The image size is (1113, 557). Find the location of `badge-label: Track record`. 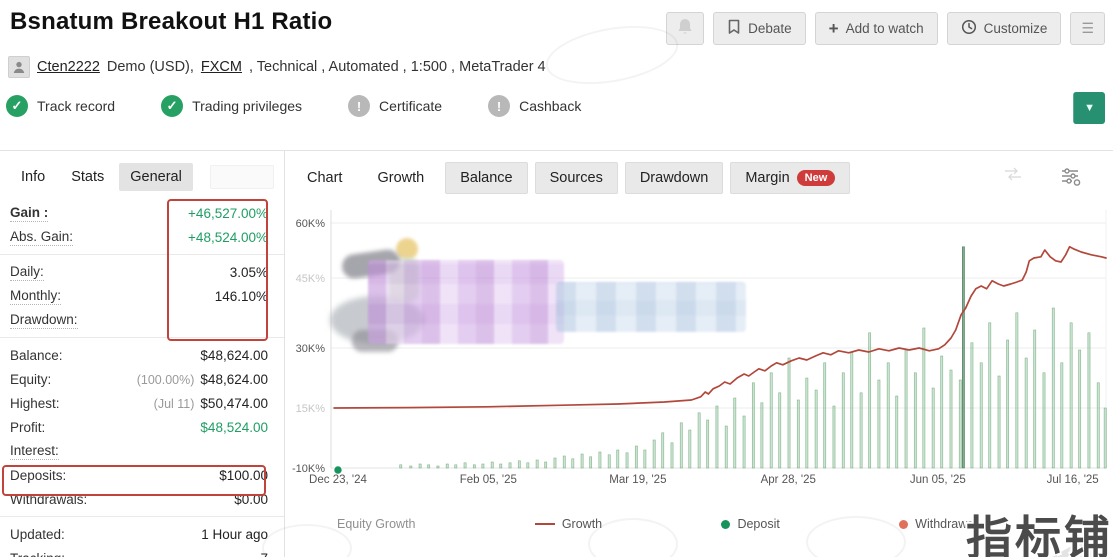

badge-label: Track record is located at coordinates (76, 106).